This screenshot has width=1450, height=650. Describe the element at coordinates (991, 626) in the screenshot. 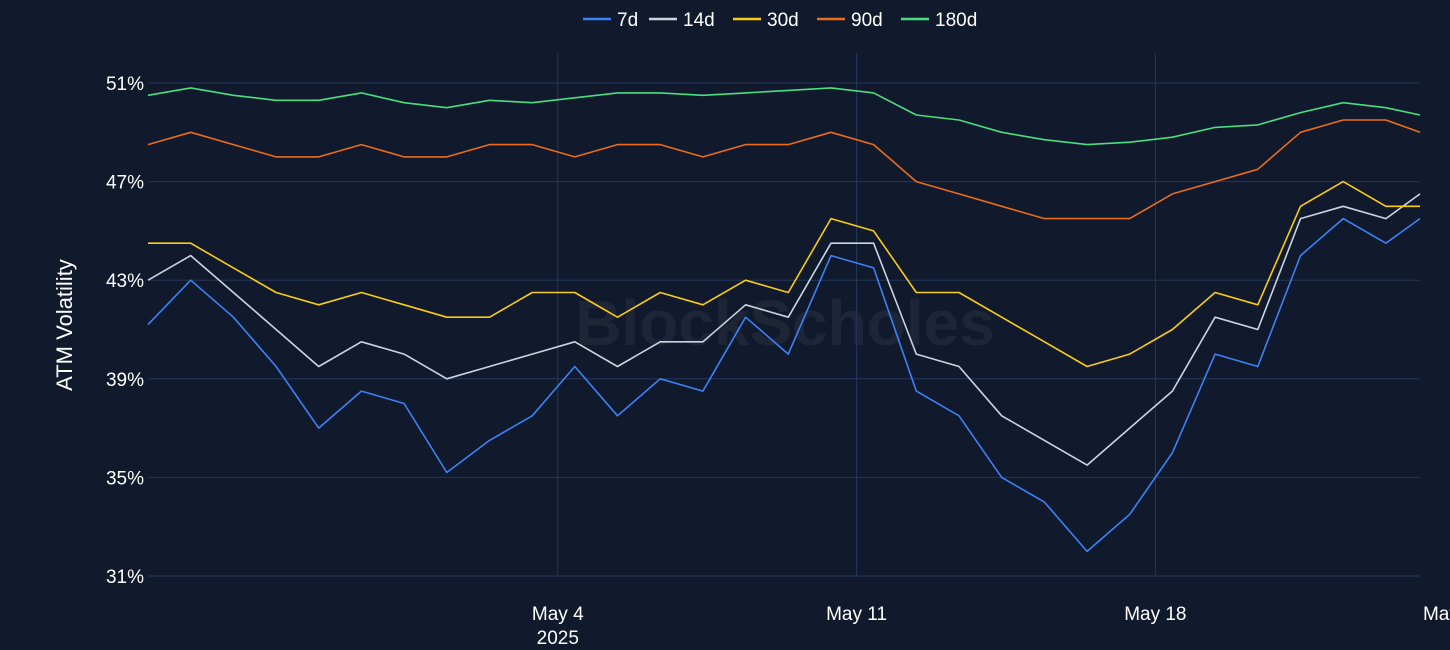

I see `x-axis: May 4 2025 May 11 May 18 May 25` at that location.